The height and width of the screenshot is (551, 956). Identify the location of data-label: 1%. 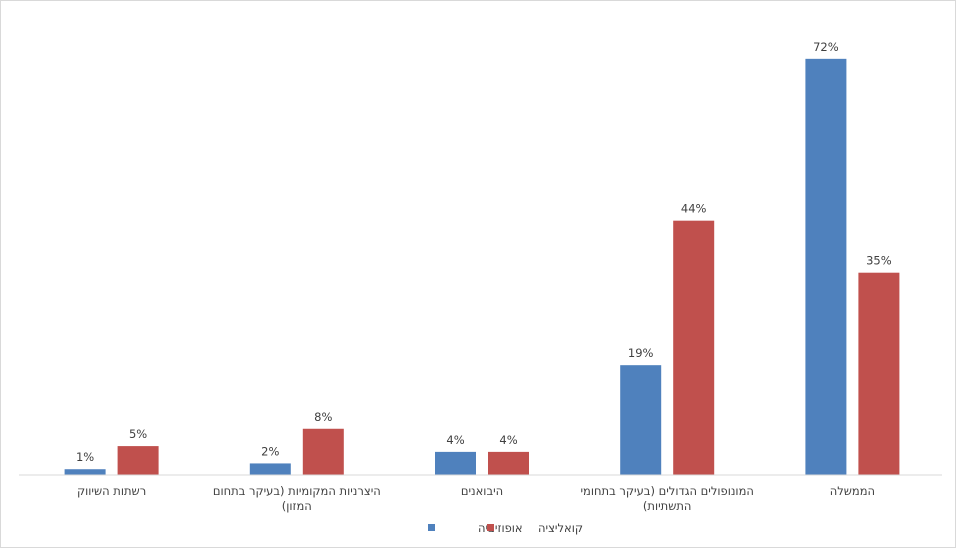
(85, 457).